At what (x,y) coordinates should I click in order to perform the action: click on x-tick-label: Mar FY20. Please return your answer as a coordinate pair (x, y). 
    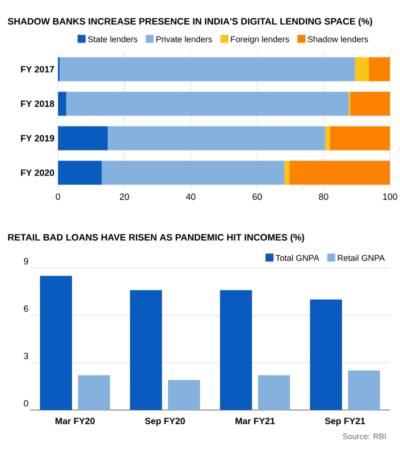
    Looking at the image, I should click on (75, 421).